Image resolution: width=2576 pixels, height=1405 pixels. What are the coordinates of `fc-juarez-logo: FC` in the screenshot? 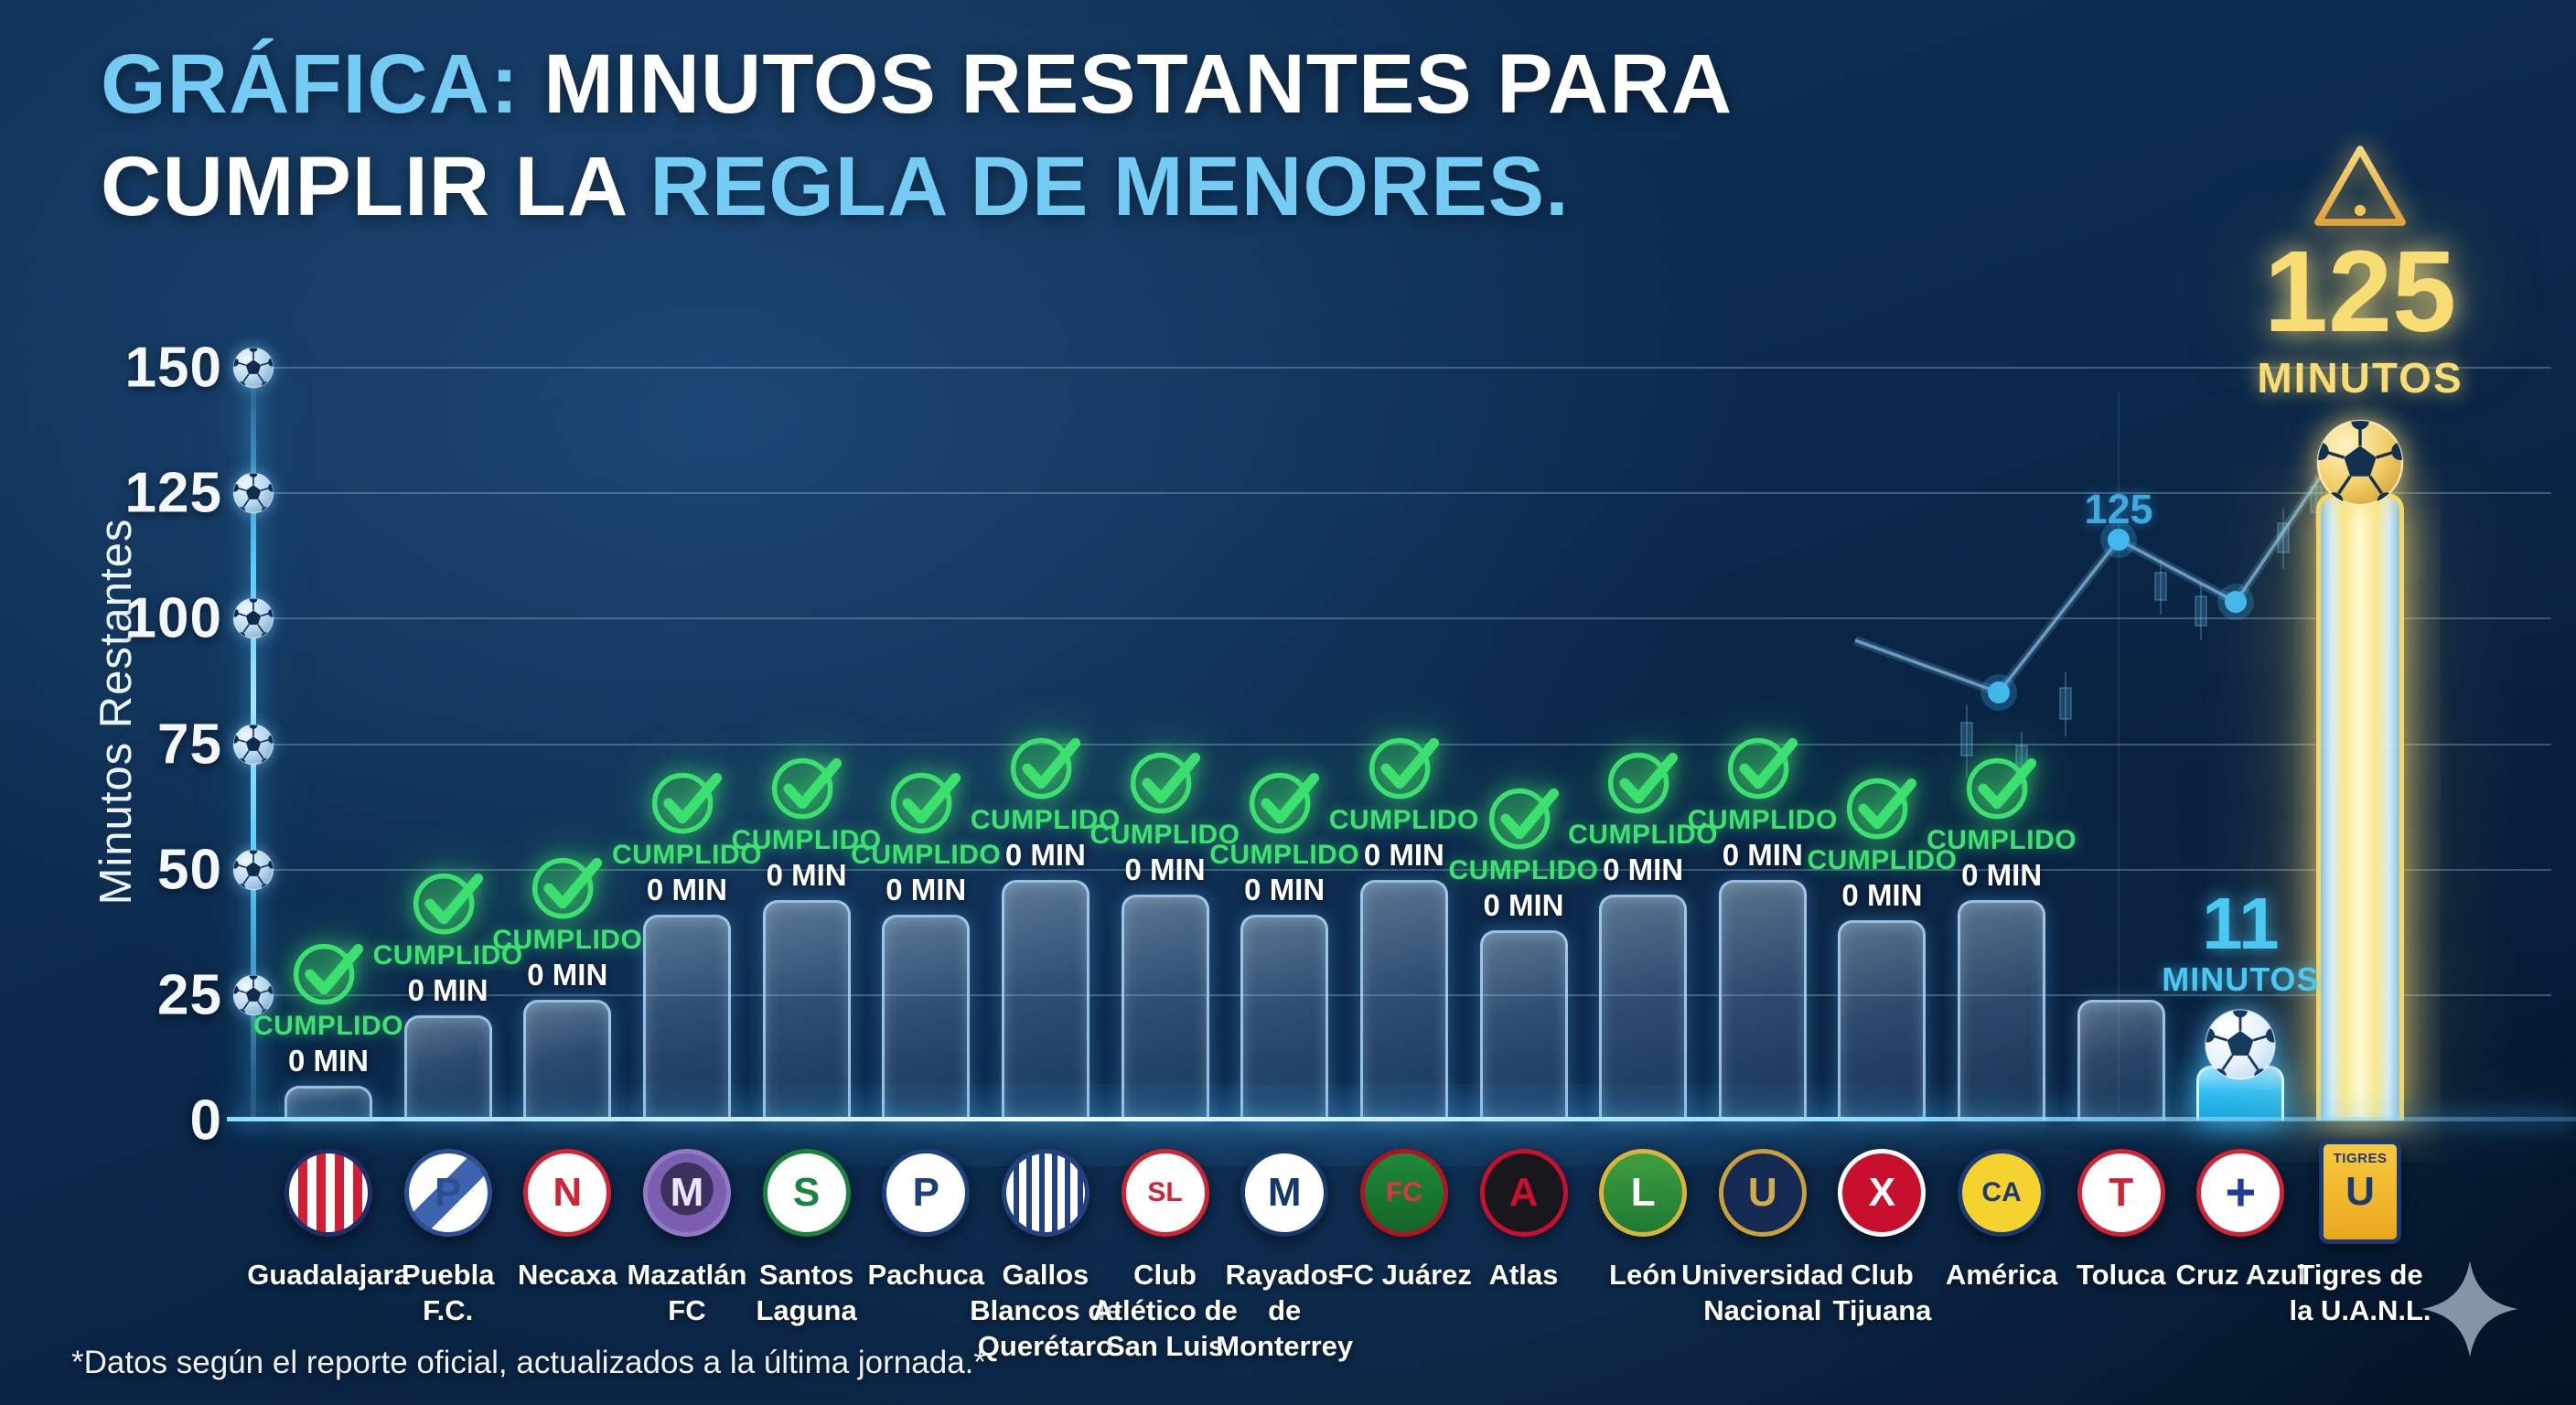 It's located at (1404, 1193).